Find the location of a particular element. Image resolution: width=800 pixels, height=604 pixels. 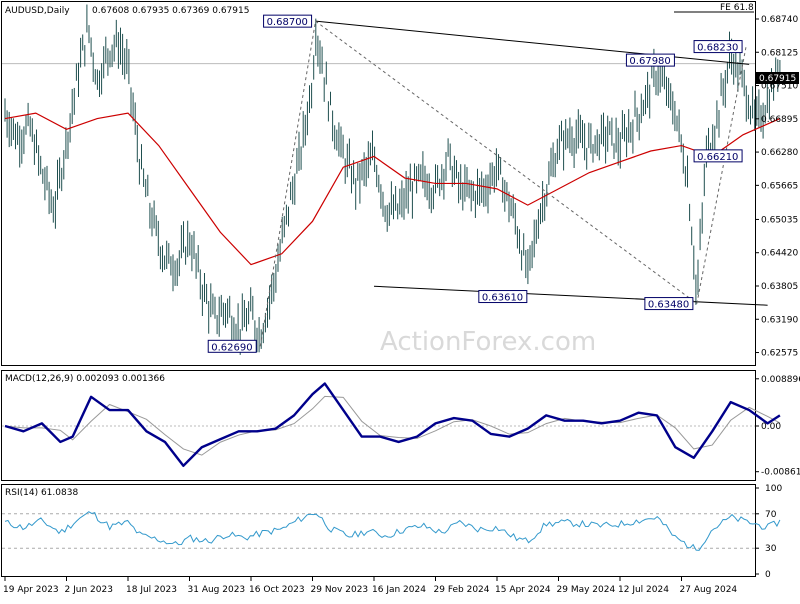

rsi-tick-label: 0 is located at coordinates (768, 575).